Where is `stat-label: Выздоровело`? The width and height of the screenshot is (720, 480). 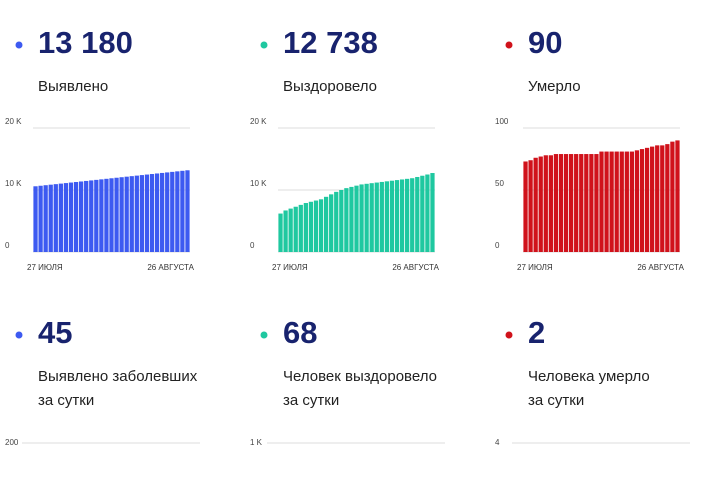 stat-label: Выздоровело is located at coordinates (330, 86).